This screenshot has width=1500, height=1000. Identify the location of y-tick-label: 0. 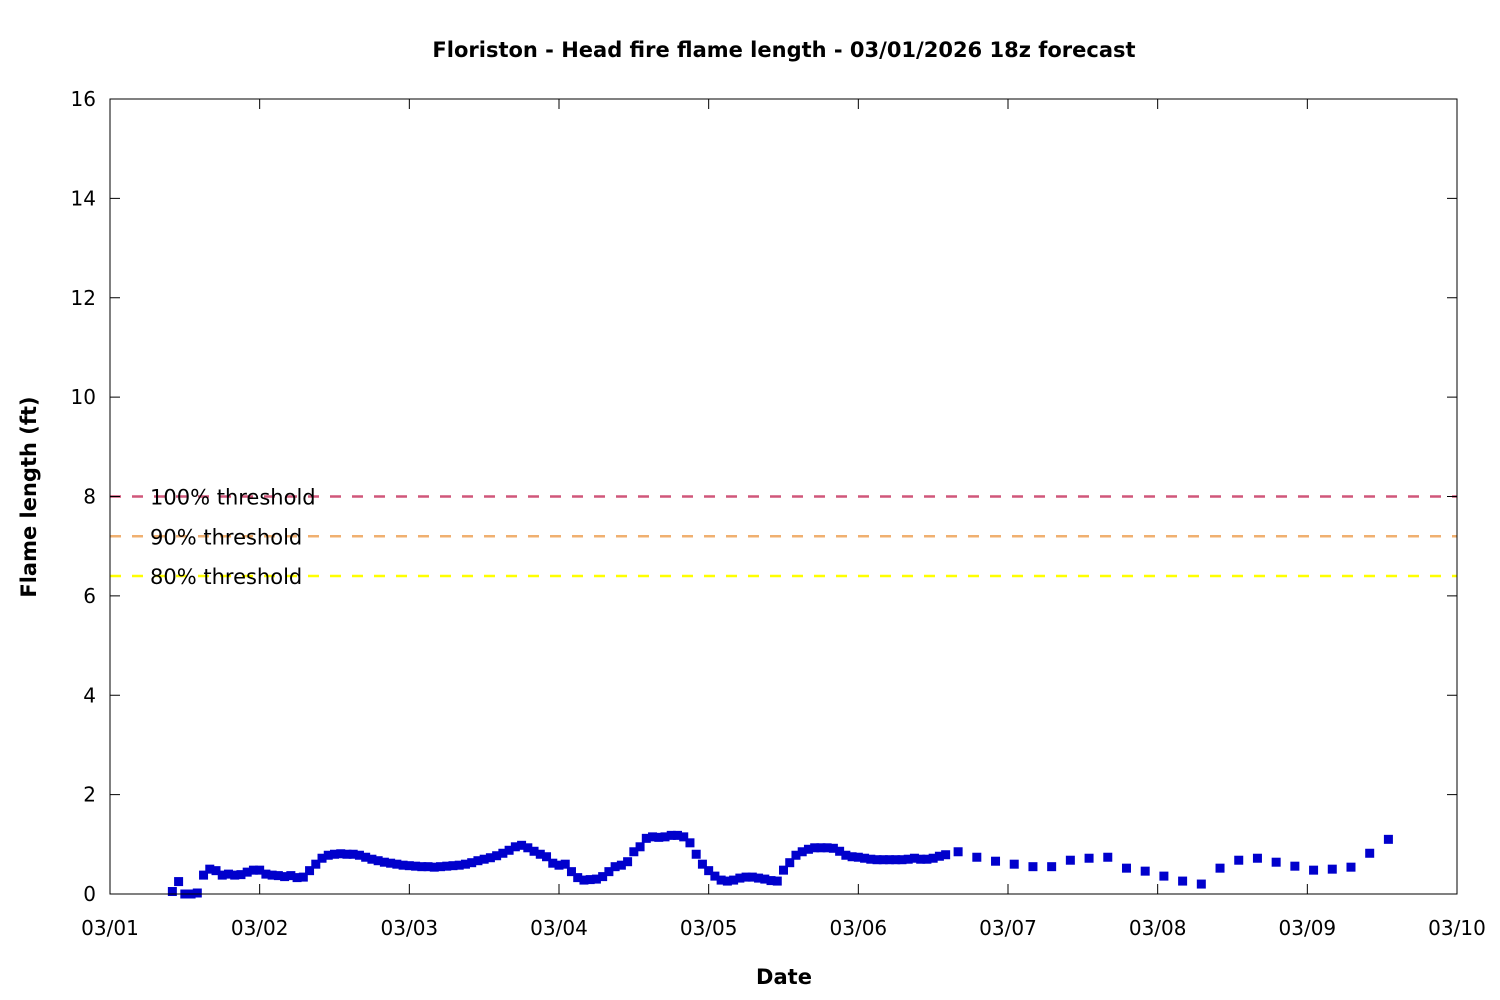
(89, 894).